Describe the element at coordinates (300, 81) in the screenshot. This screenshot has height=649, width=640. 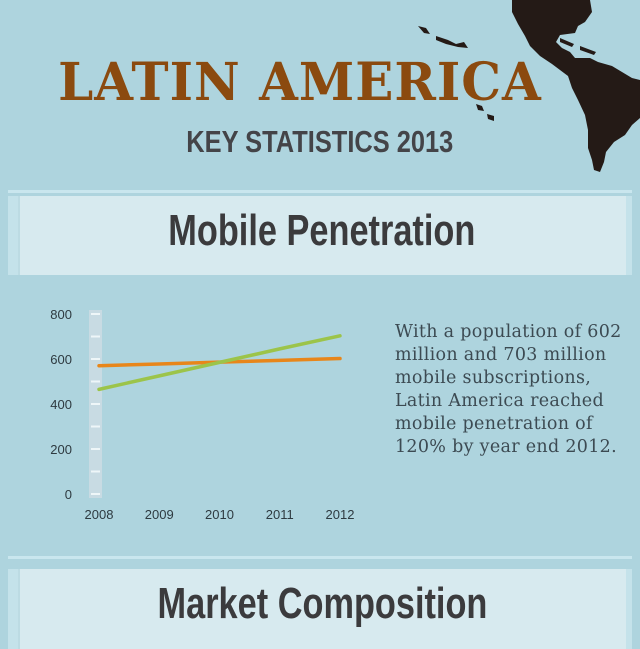
I see `page-title: LATIN AMERICA` at that location.